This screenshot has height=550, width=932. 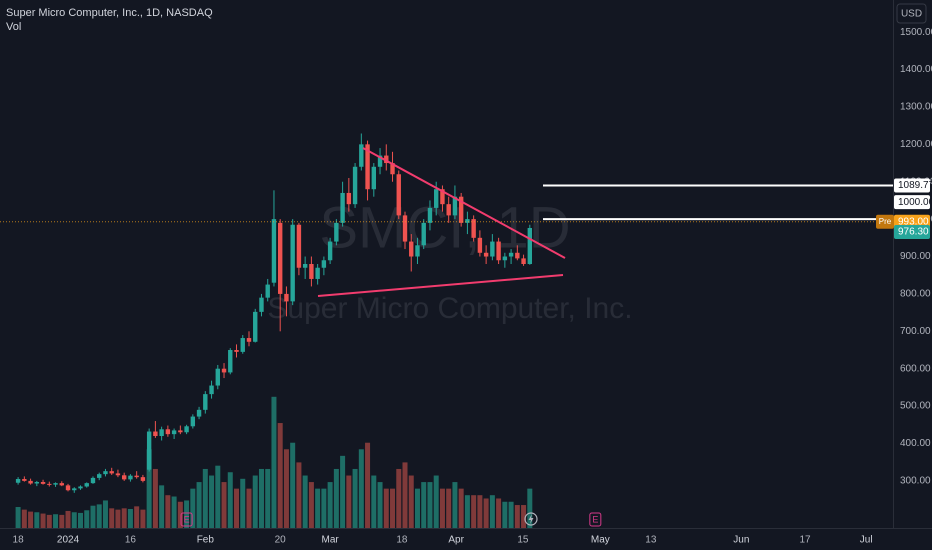 What do you see at coordinates (109, 13) in the screenshot?
I see `chart-title: Super Micro Computer, Inc., 1D, NASDAQ` at bounding box center [109, 13].